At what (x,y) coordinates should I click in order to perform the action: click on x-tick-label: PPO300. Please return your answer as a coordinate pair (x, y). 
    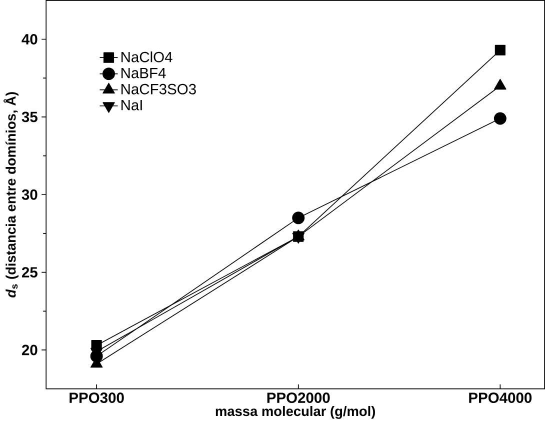
    Looking at the image, I should click on (97, 397).